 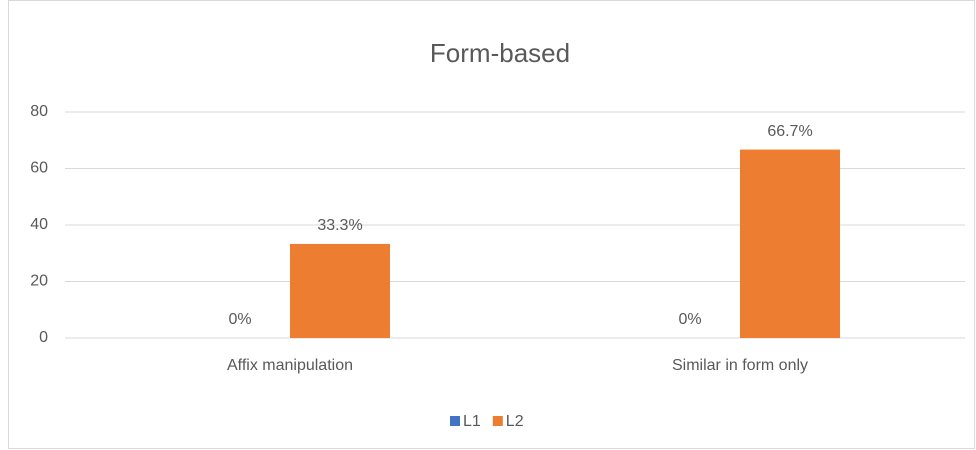 I want to click on chart-title: Form-based, so click(x=500, y=53).